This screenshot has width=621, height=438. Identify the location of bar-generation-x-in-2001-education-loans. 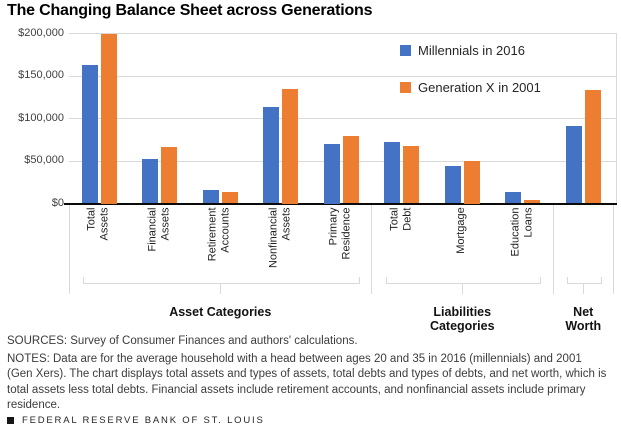
(532, 202).